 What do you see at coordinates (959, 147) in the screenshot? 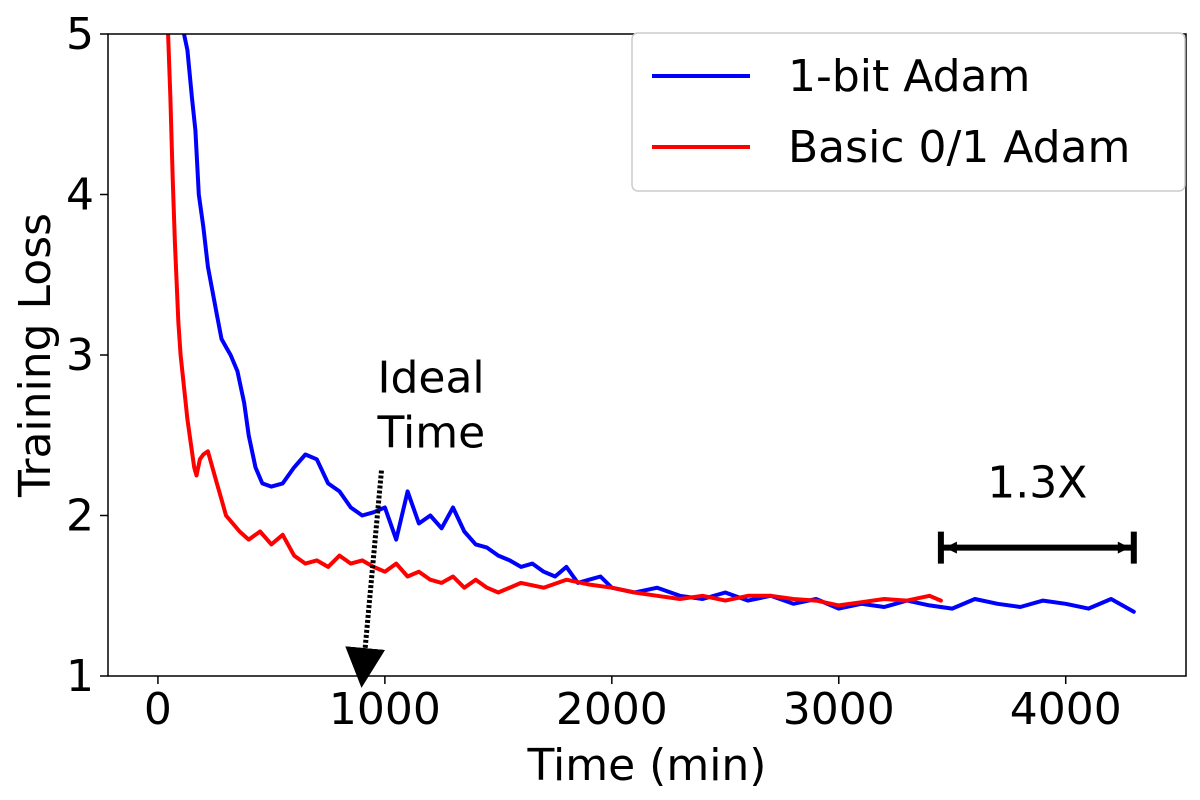
I see `legend-label-basic-01-adam: Basic 0/1 Adam` at bounding box center [959, 147].